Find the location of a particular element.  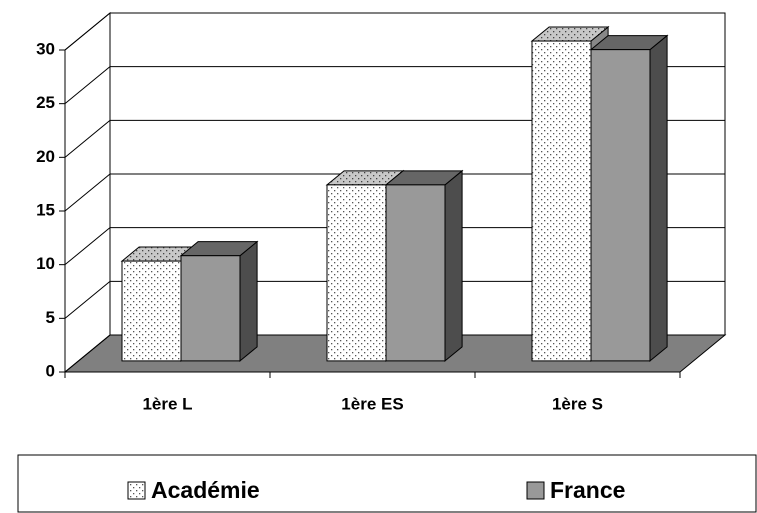

y-tick-label: 25 is located at coordinates (45, 102).